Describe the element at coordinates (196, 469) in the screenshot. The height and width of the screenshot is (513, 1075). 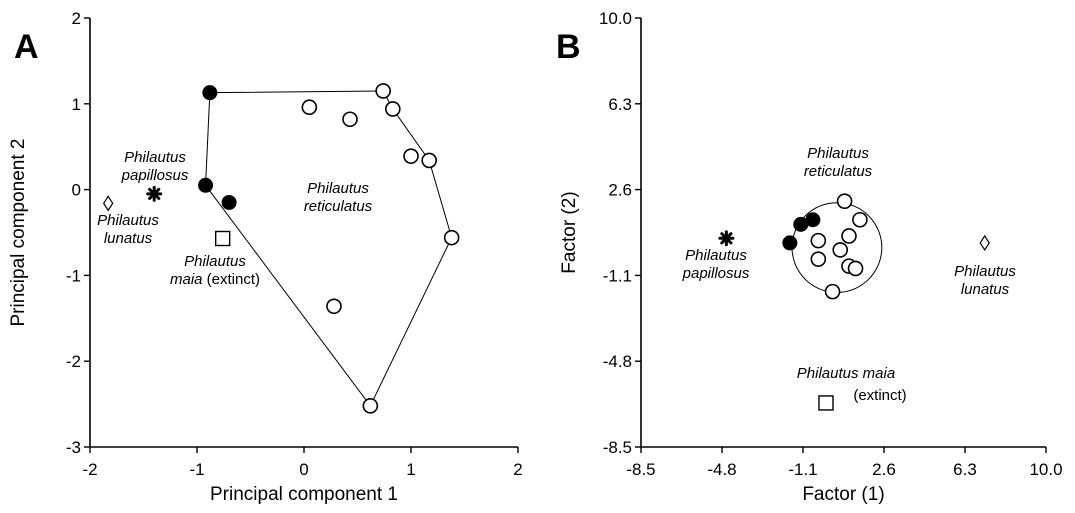
I see `x-tick-label: -1` at that location.